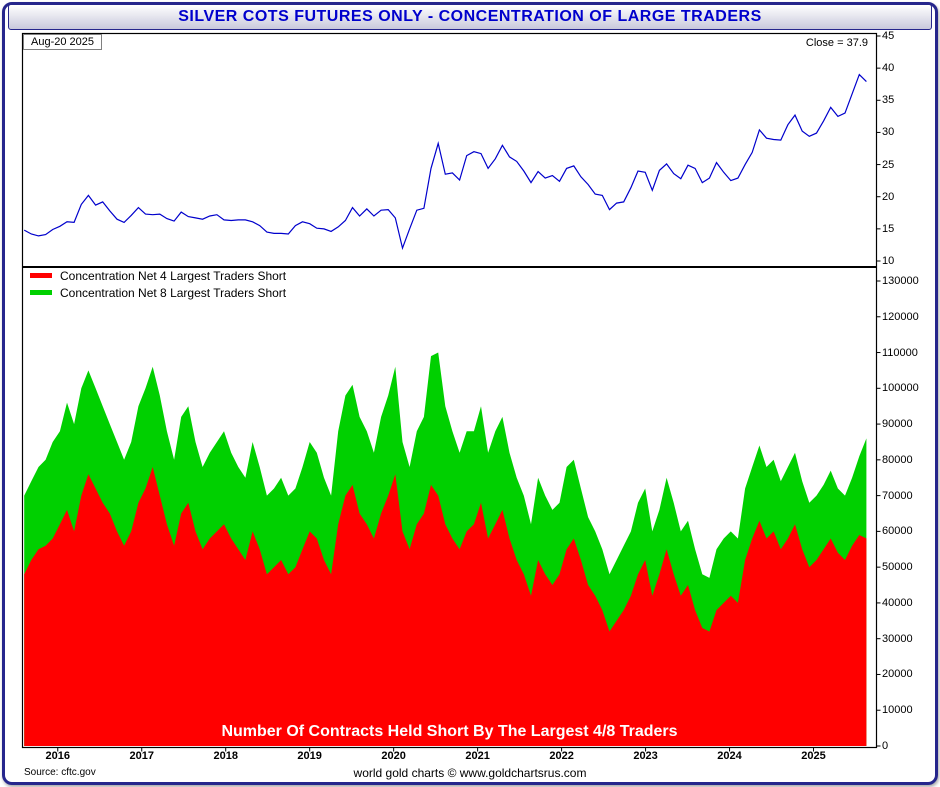  Describe the element at coordinates (888, 132) in the screenshot. I see `y-axis-tick-label-price: 30` at that location.